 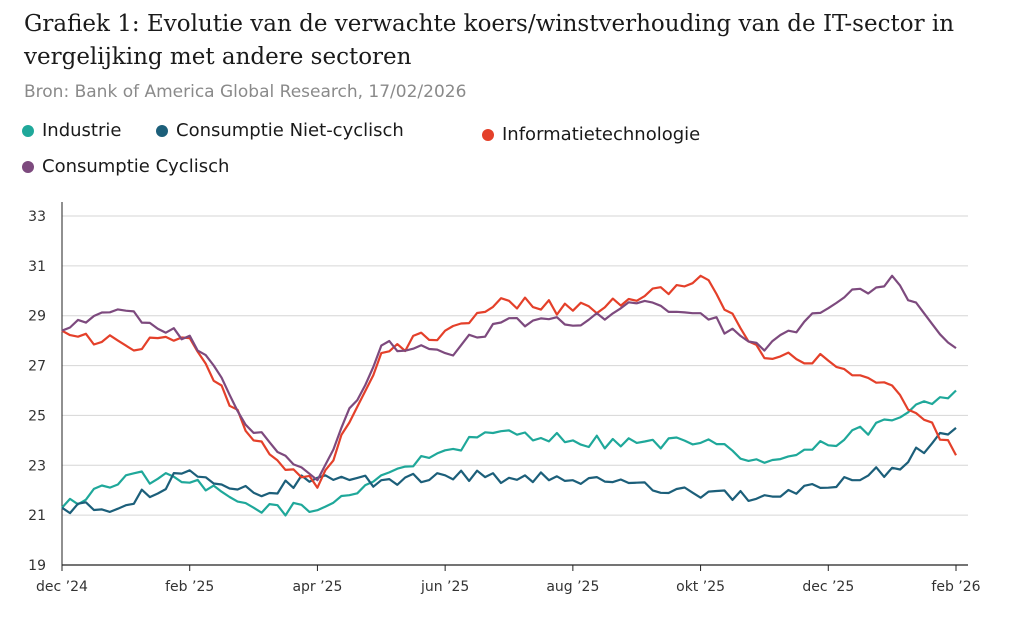 What do you see at coordinates (700, 587) in the screenshot?
I see `x-tick-label: okt ’25` at bounding box center [700, 587].